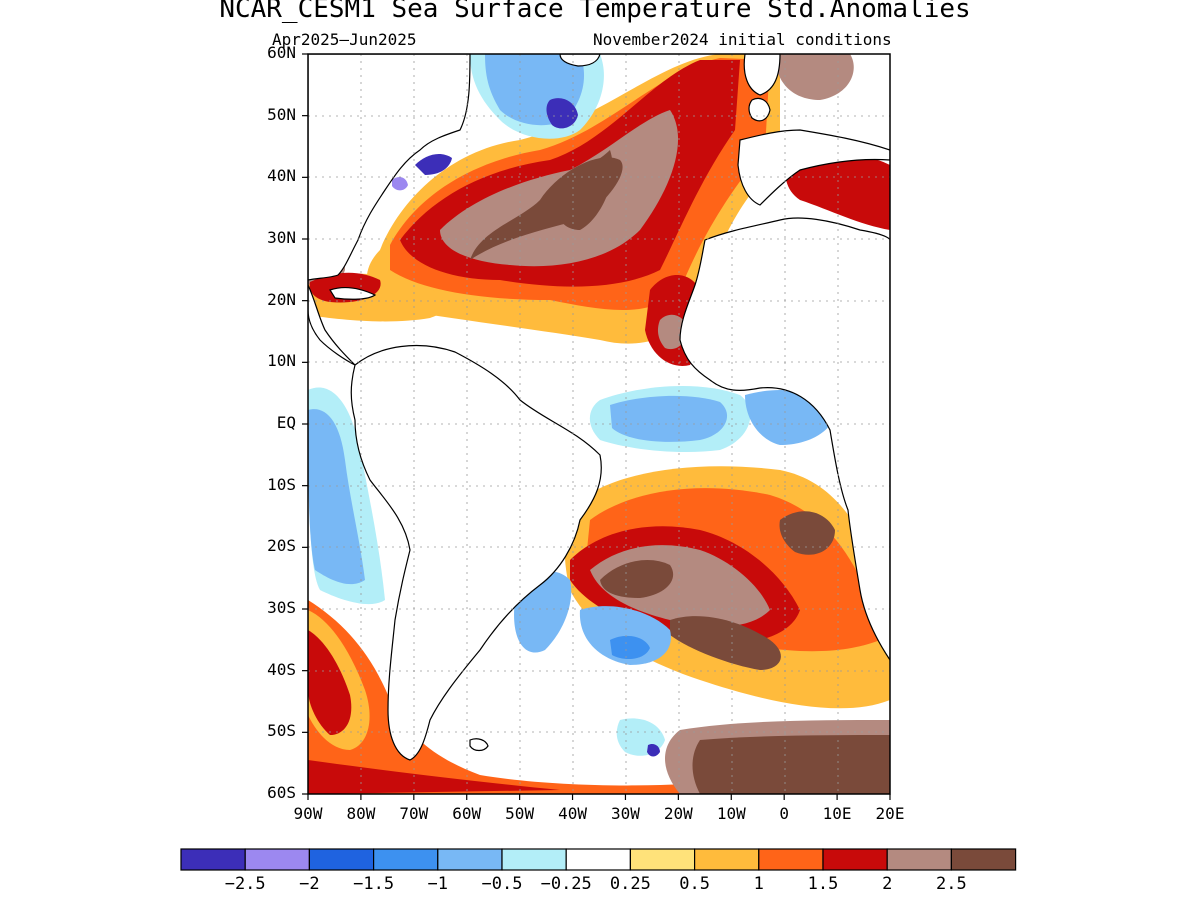 This screenshot has height=900, width=1200. Describe the element at coordinates (245, 884) in the screenshot. I see `colorbar-label: −2.5` at that location.